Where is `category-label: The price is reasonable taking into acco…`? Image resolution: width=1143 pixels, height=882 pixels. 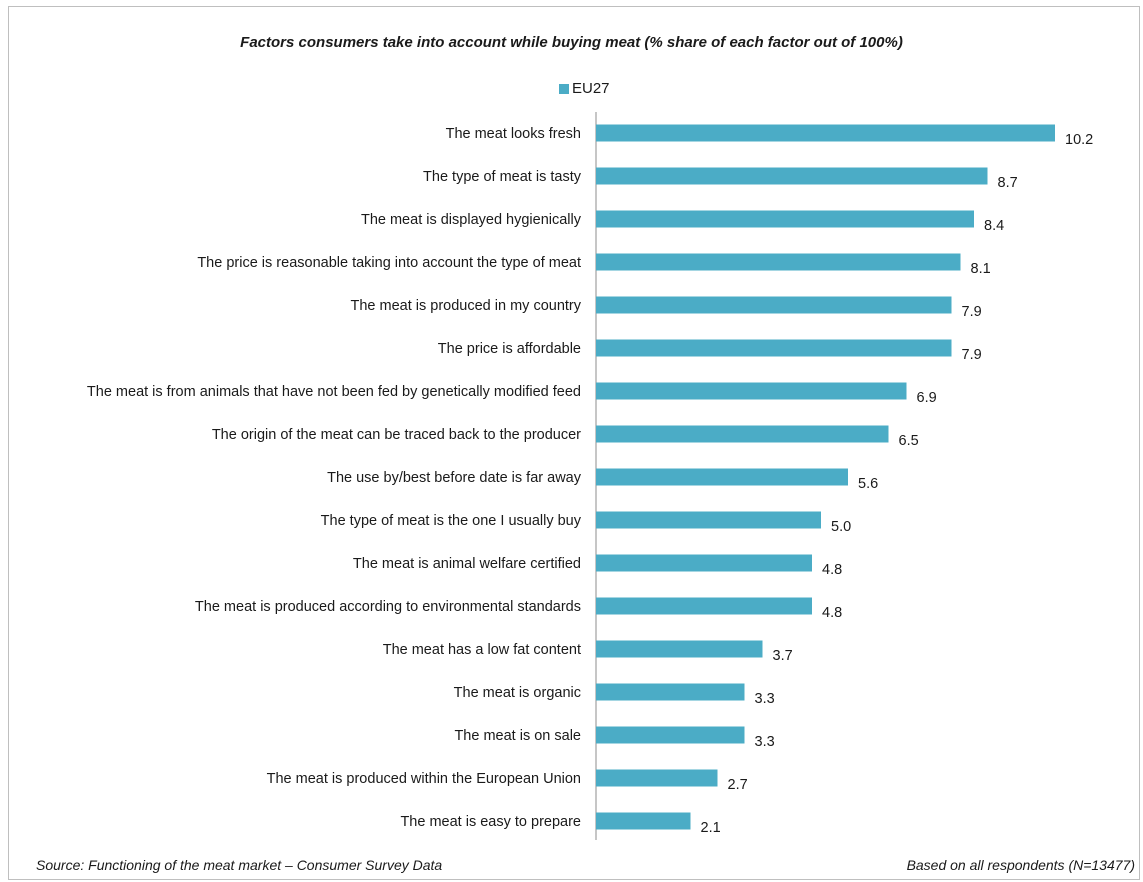 category-label: The price is reasonable taking into acco… is located at coordinates (389, 263).